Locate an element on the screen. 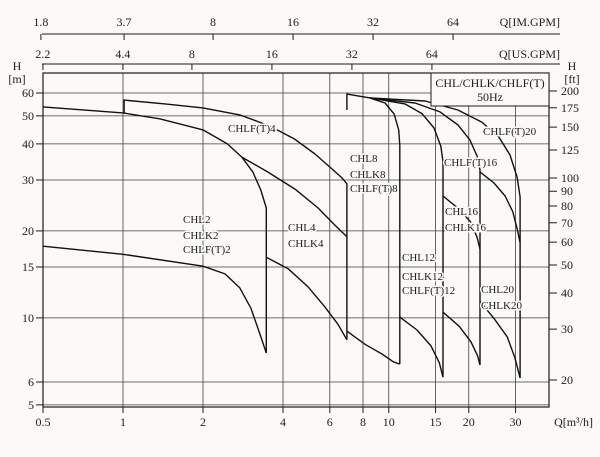 The width and height of the screenshot is (600, 457). label-chlf16-line1: CHLF(T)16 is located at coordinates (471, 163).